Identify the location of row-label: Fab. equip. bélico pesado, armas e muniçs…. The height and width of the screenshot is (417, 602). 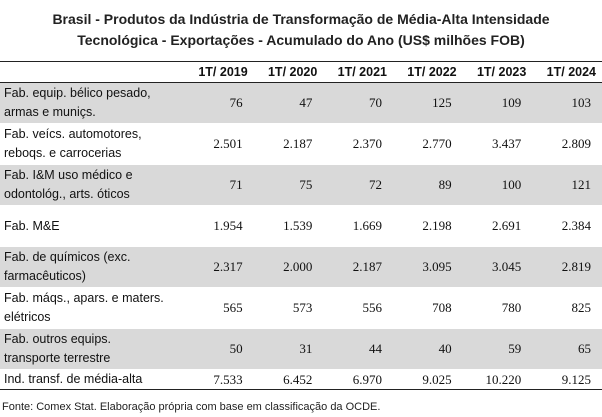
(92, 103).